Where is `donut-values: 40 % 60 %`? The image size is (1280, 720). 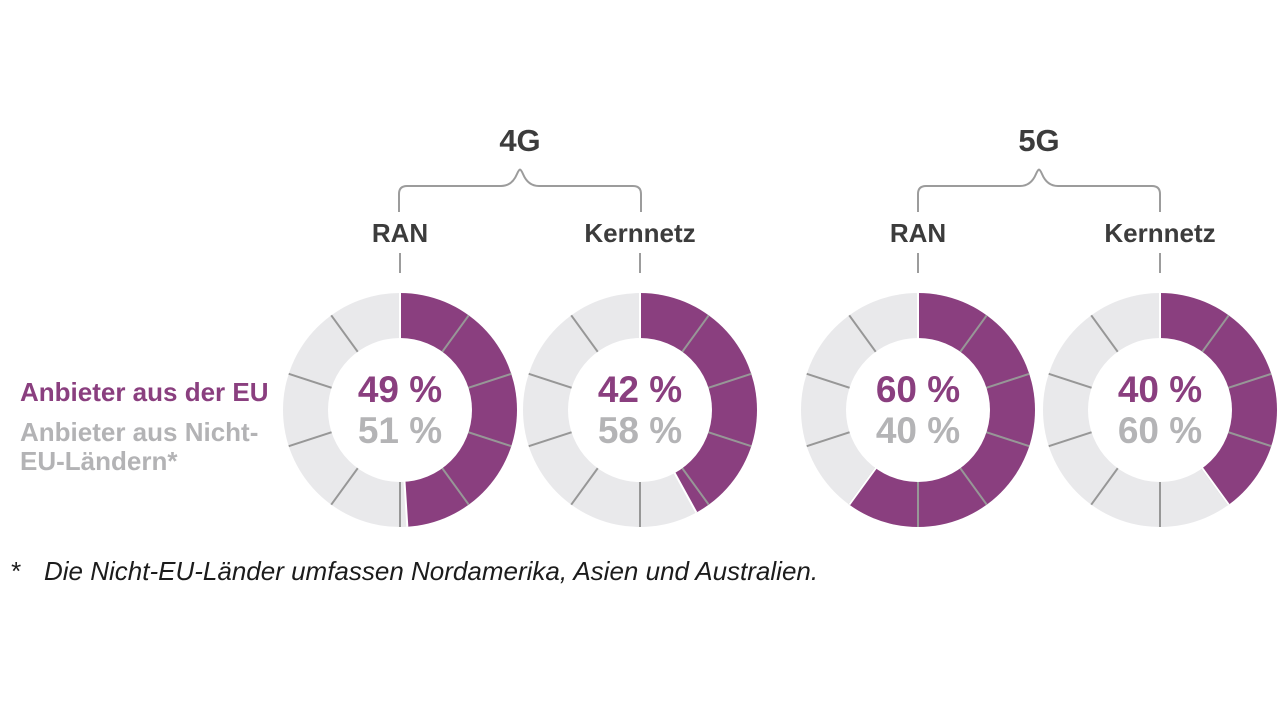 donut-values: 40 % 60 % is located at coordinates (1160, 410).